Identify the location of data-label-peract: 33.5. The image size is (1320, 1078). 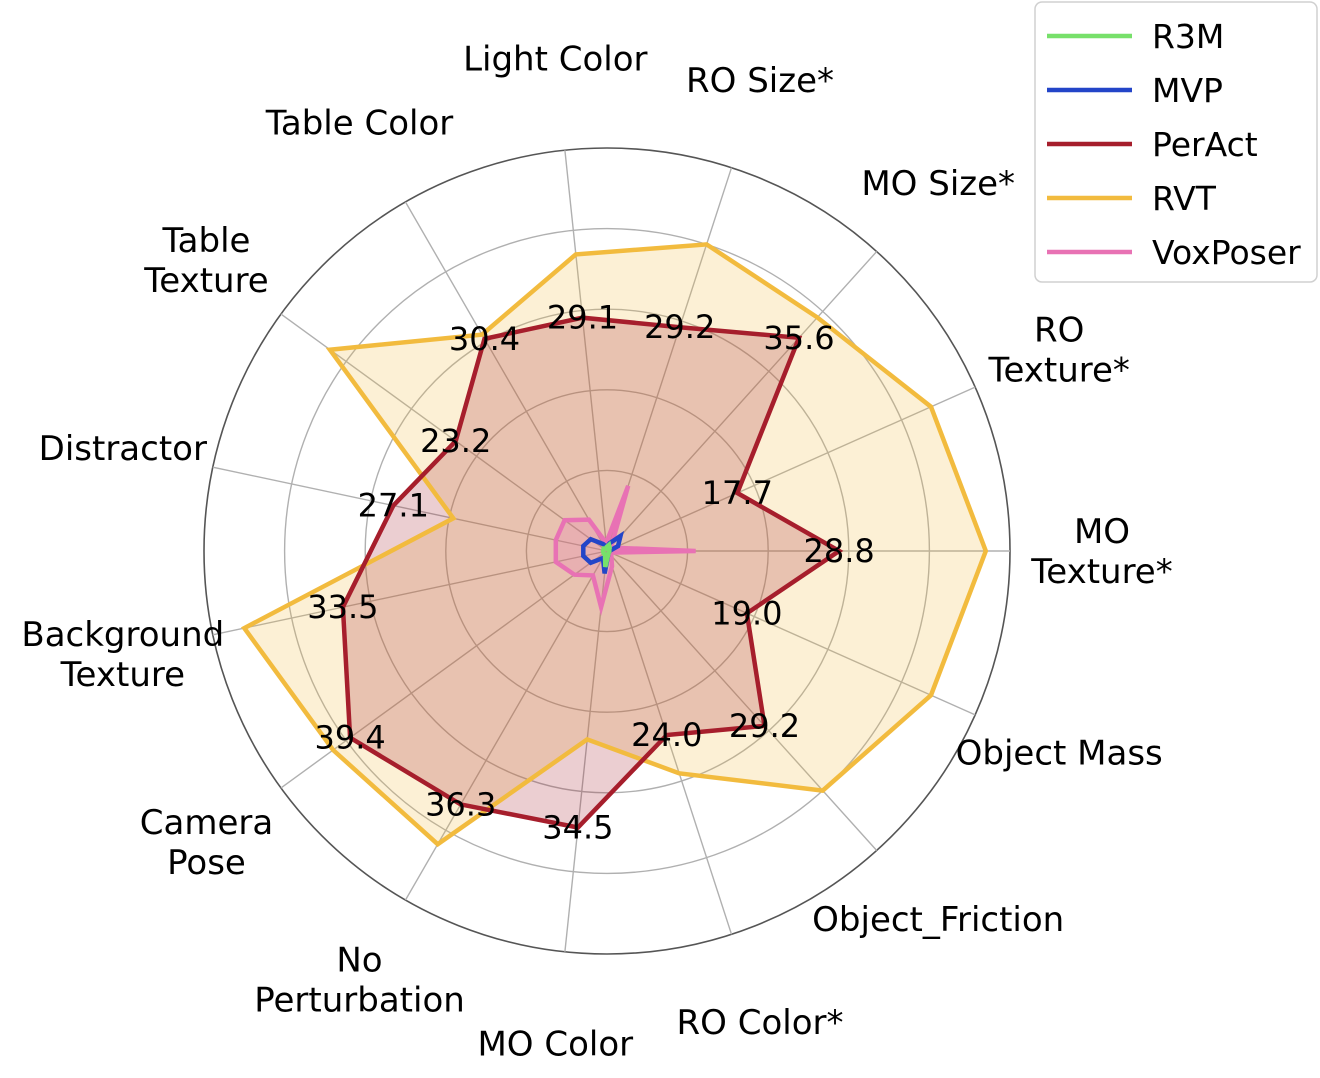
(342, 607).